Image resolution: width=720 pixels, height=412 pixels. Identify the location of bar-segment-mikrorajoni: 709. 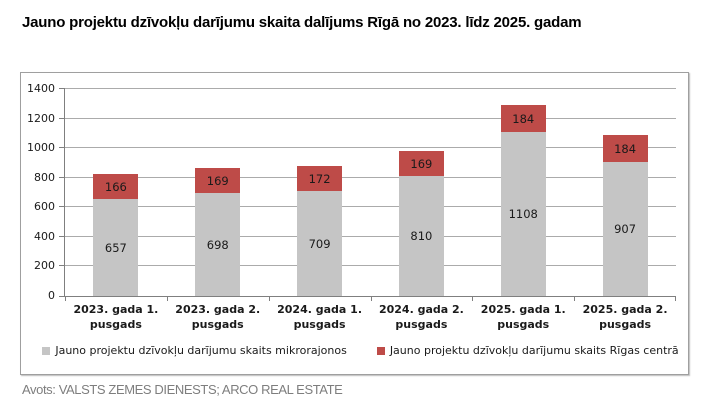
(320, 243).